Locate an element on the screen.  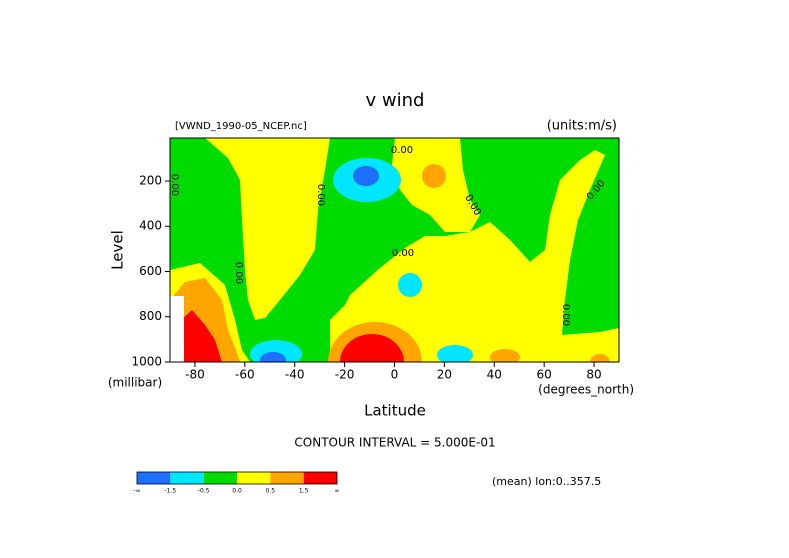
mean-note: (mean) lon:0..357.5 is located at coordinates (546, 481).